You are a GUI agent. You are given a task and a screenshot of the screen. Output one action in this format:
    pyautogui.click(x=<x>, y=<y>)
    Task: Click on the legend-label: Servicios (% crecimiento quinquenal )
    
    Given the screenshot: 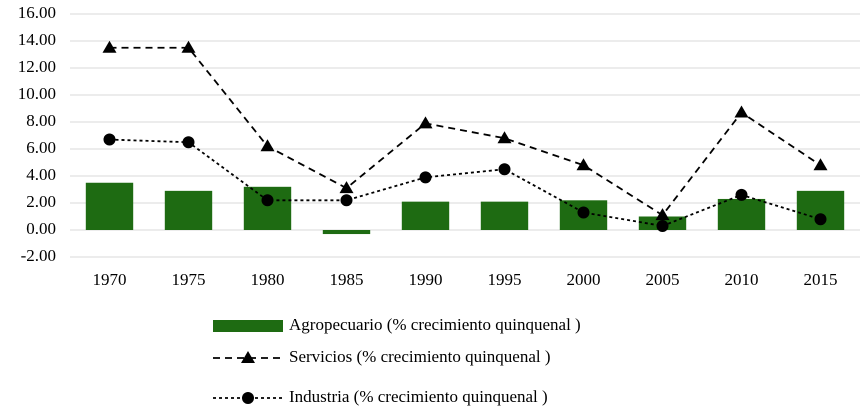 What is the action you would take?
    pyautogui.click(x=420, y=356)
    